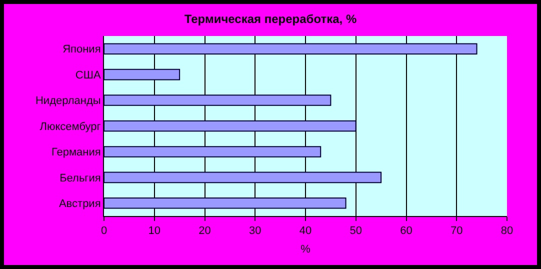 This screenshot has height=269, width=541. I want to click on x-tick-label: 80, so click(507, 231).